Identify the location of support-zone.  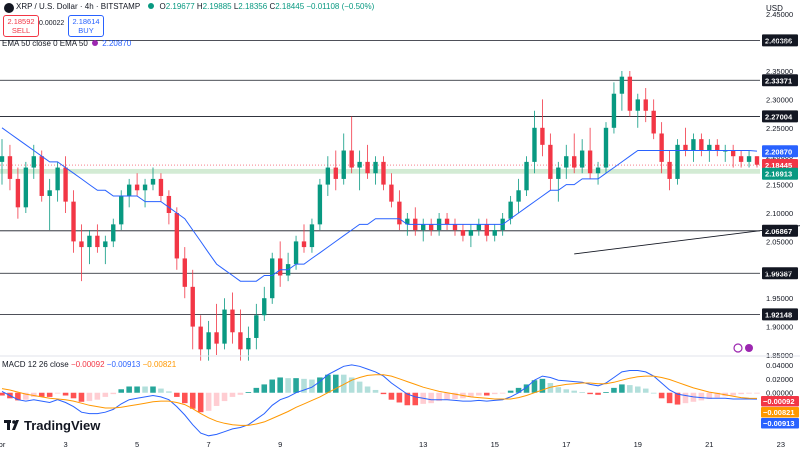
(380, 171).